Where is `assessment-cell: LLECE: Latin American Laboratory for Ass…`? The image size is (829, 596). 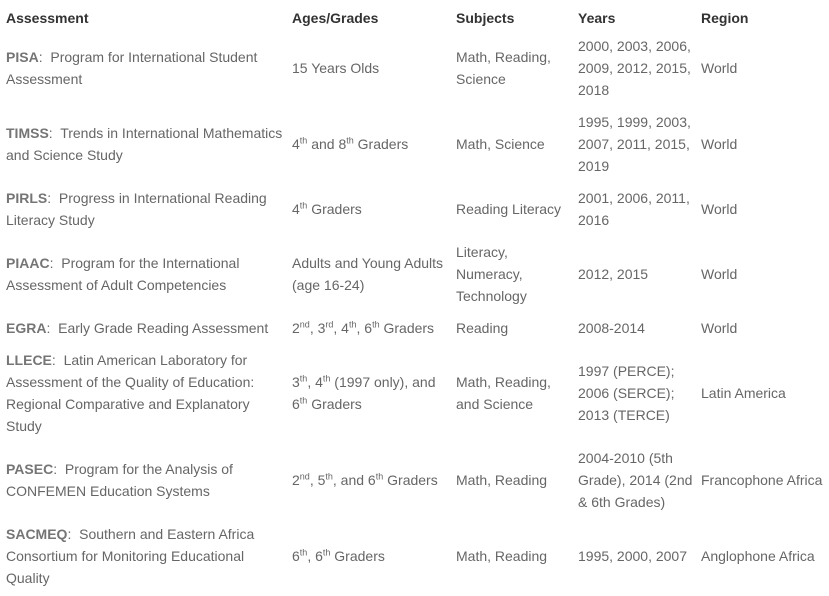 assessment-cell: LLECE: Latin American Laboratory for Ass… is located at coordinates (130, 393).